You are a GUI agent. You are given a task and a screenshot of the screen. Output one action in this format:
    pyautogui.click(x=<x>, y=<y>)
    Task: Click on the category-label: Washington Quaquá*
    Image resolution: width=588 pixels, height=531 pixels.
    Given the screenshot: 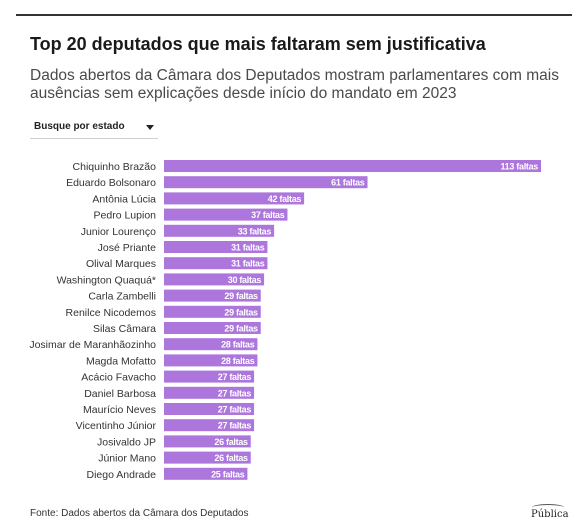 What is the action you would take?
    pyautogui.click(x=106, y=280)
    